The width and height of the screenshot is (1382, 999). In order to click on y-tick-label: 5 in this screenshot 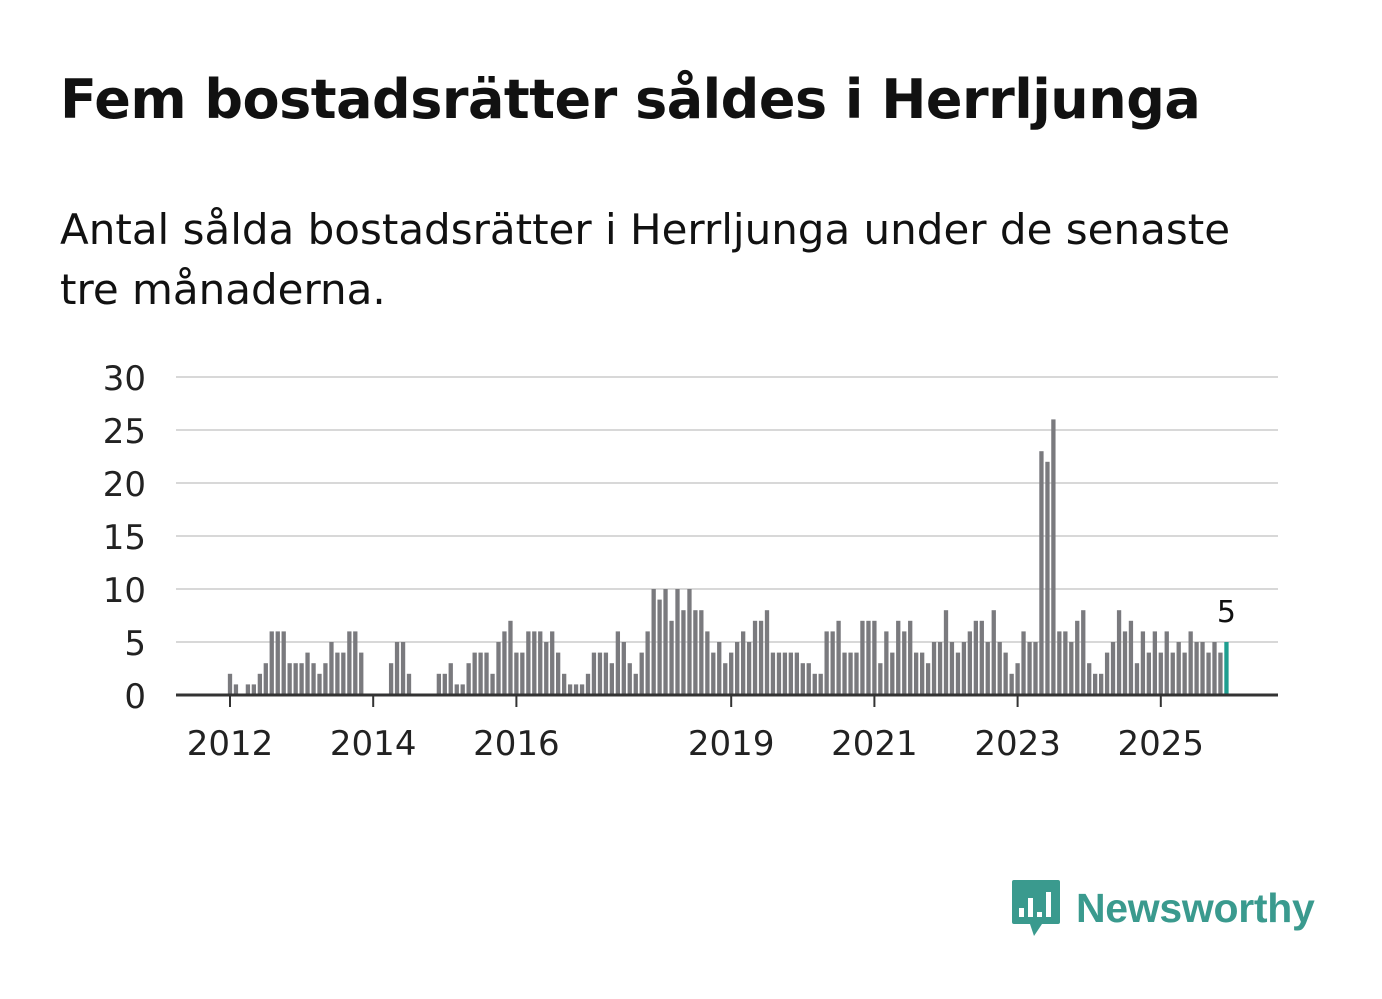, I will do `click(135, 644)`.